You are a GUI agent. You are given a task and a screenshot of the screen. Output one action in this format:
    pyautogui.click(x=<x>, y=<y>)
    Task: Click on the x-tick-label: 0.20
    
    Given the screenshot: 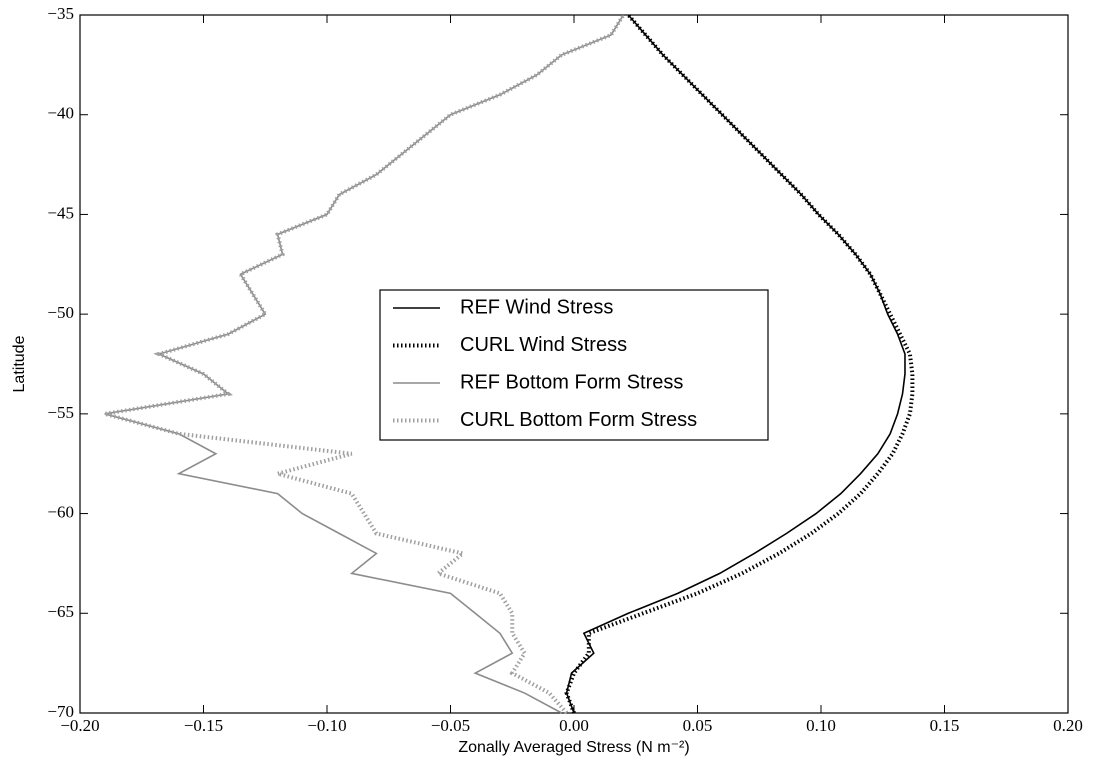 What is the action you would take?
    pyautogui.click(x=1068, y=725)
    